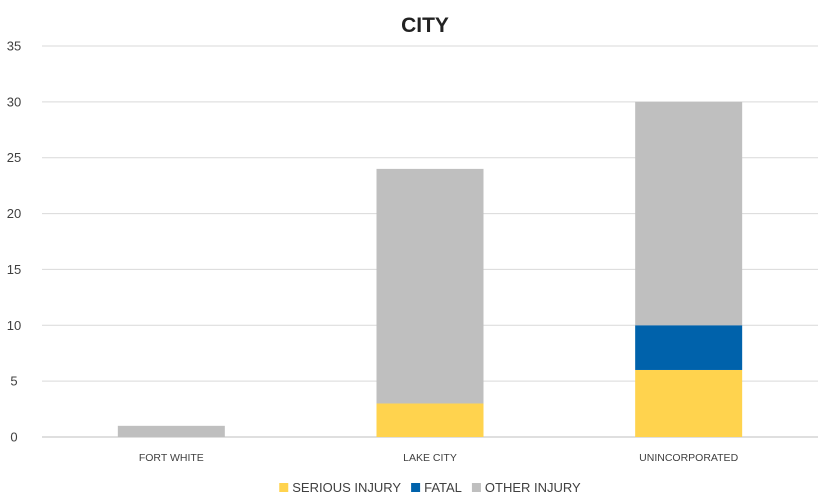 Image resolution: width=832 pixels, height=504 pixels. I want to click on legend: SERIOUS INJURY FATAL OTHER INJURY, so click(430, 487).